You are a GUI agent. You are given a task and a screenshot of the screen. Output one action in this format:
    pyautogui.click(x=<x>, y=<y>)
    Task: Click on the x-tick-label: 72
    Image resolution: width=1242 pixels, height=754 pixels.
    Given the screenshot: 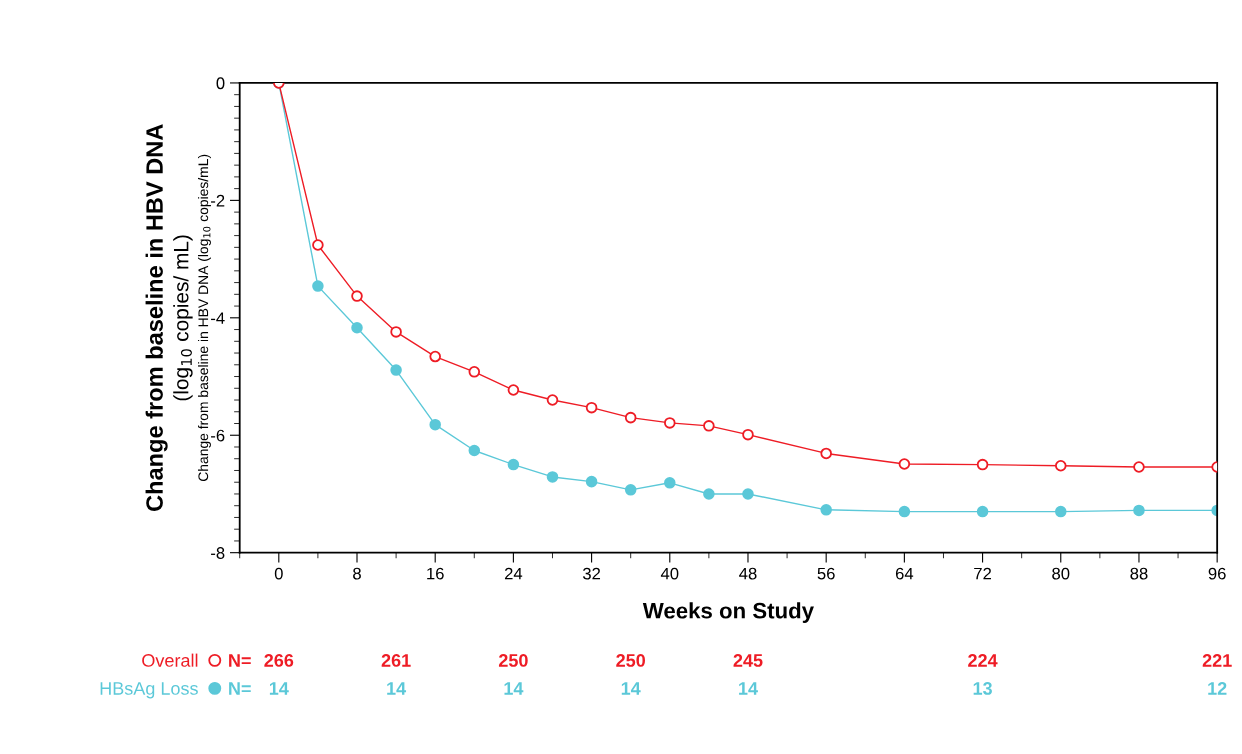 What is the action you would take?
    pyautogui.click(x=982, y=573)
    